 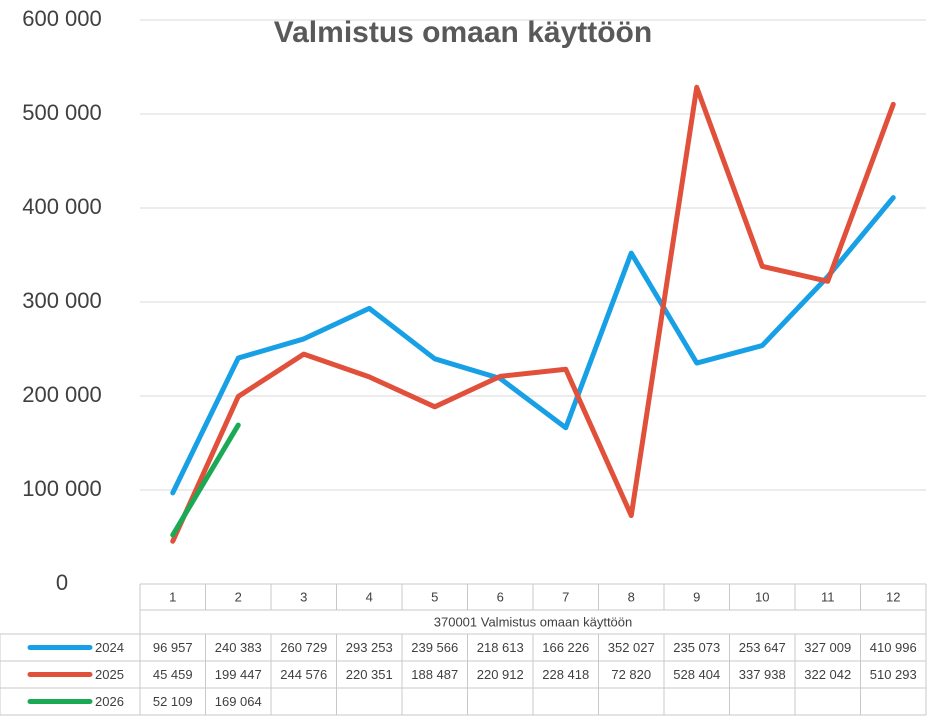 I want to click on x-tick-label: 3, so click(x=303, y=596).